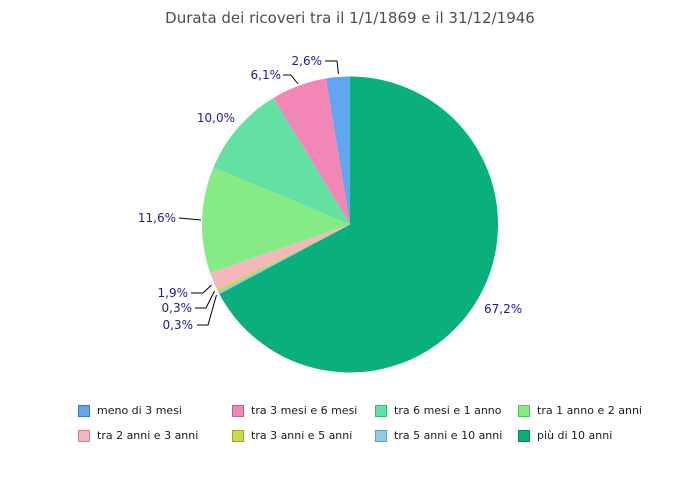 The image size is (700, 500). Describe the element at coordinates (266, 75) in the screenshot. I see `pct-label-3-6-mesi: 6,1%` at that location.